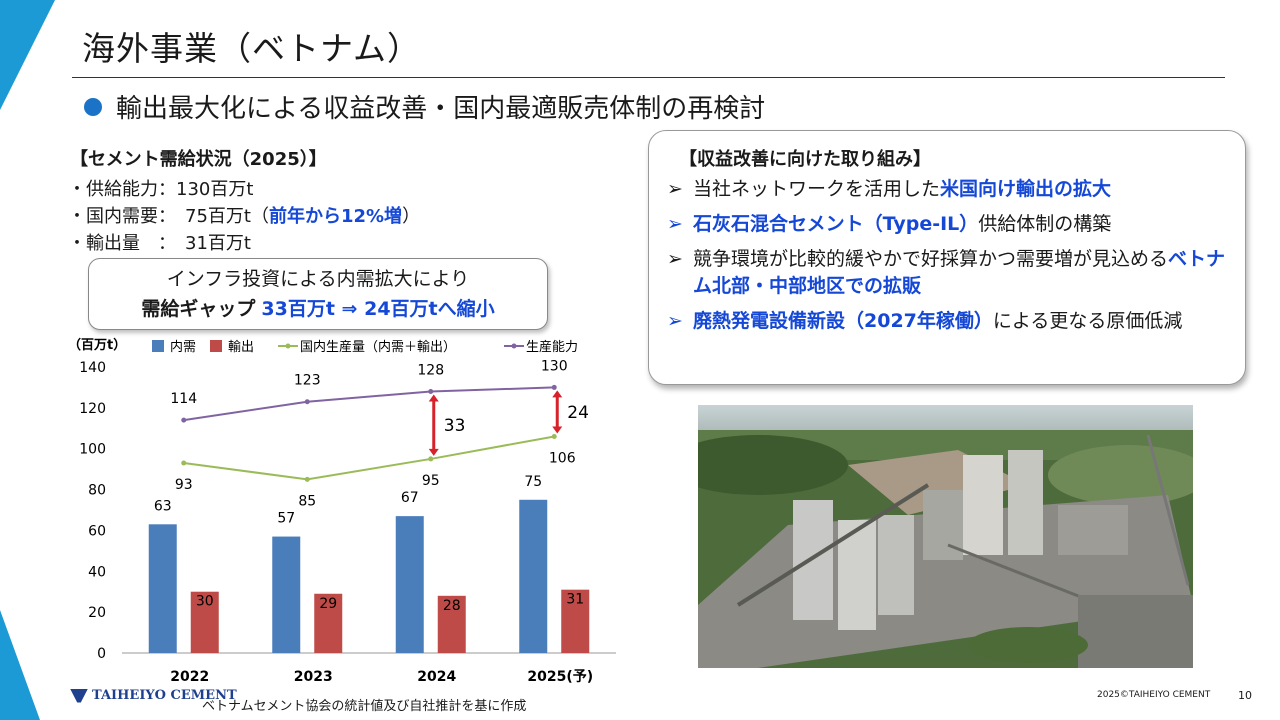  I want to click on initiative-item: ➢ 廃熱発電設備新設（2027年稼働）による更なる原価低減, so click(947, 321).